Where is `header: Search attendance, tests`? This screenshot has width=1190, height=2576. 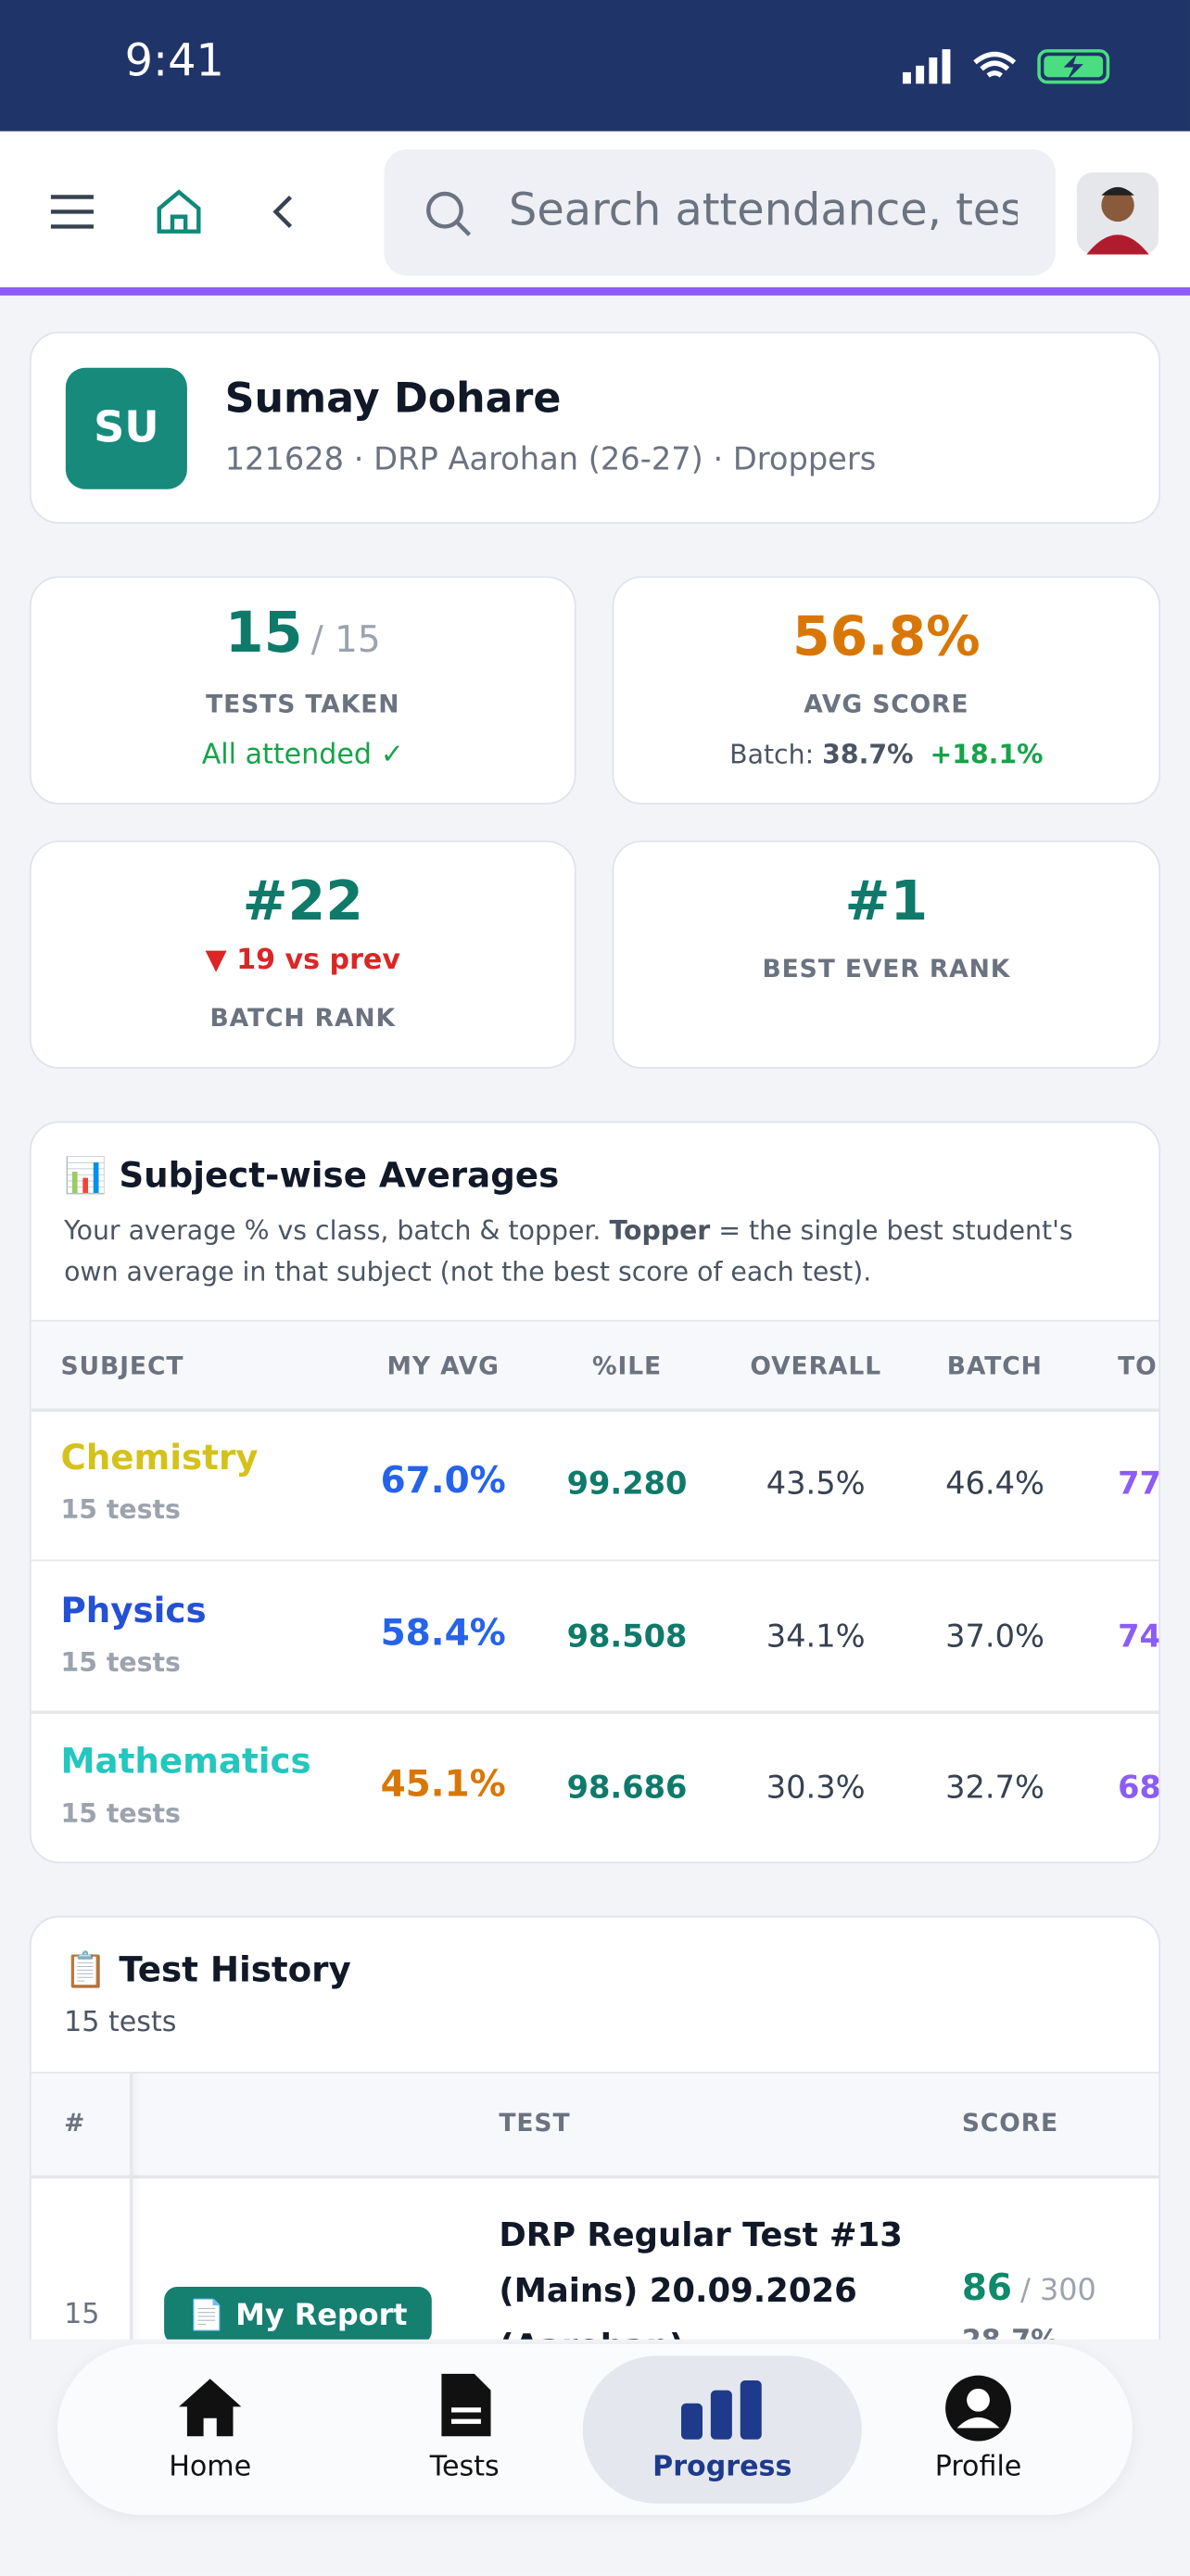
header: Search attendance, tests is located at coordinates (595, 213).